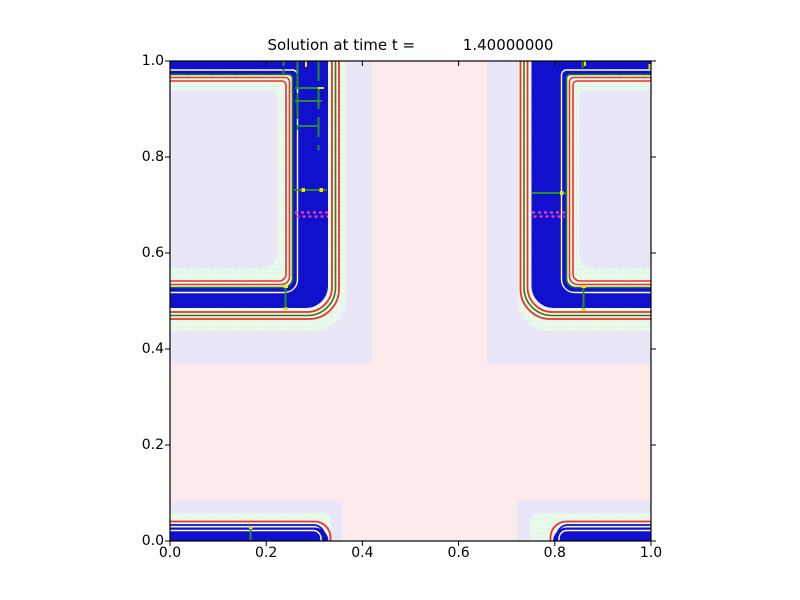 The height and width of the screenshot is (600, 800). I want to click on y-tick-label: 0.8, so click(152, 157).